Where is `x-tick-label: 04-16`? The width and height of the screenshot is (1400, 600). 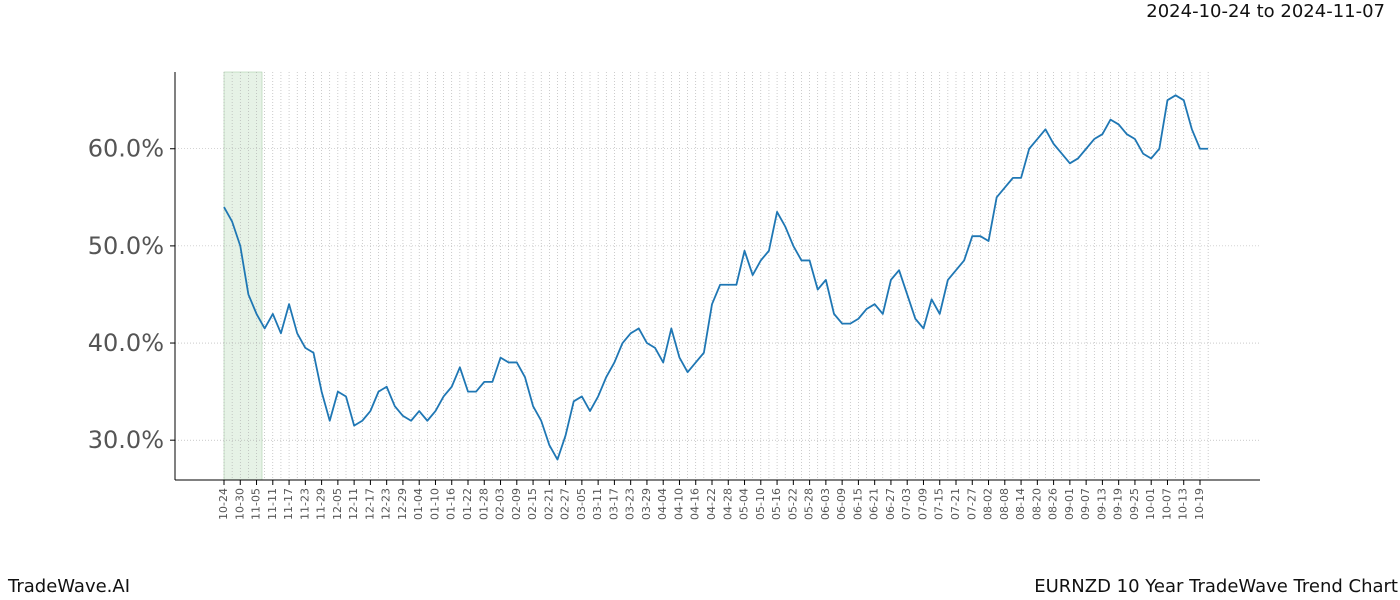
x-tick-label: 04-16 is located at coordinates (695, 504).